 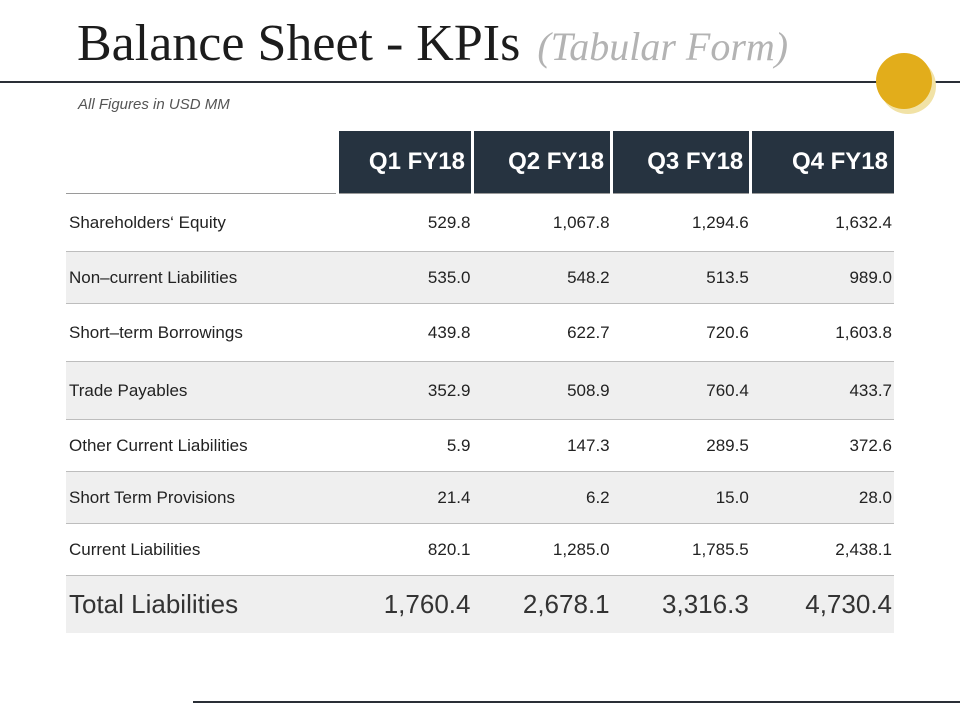 I want to click on header-q1: Q1 FY18, so click(x=404, y=162).